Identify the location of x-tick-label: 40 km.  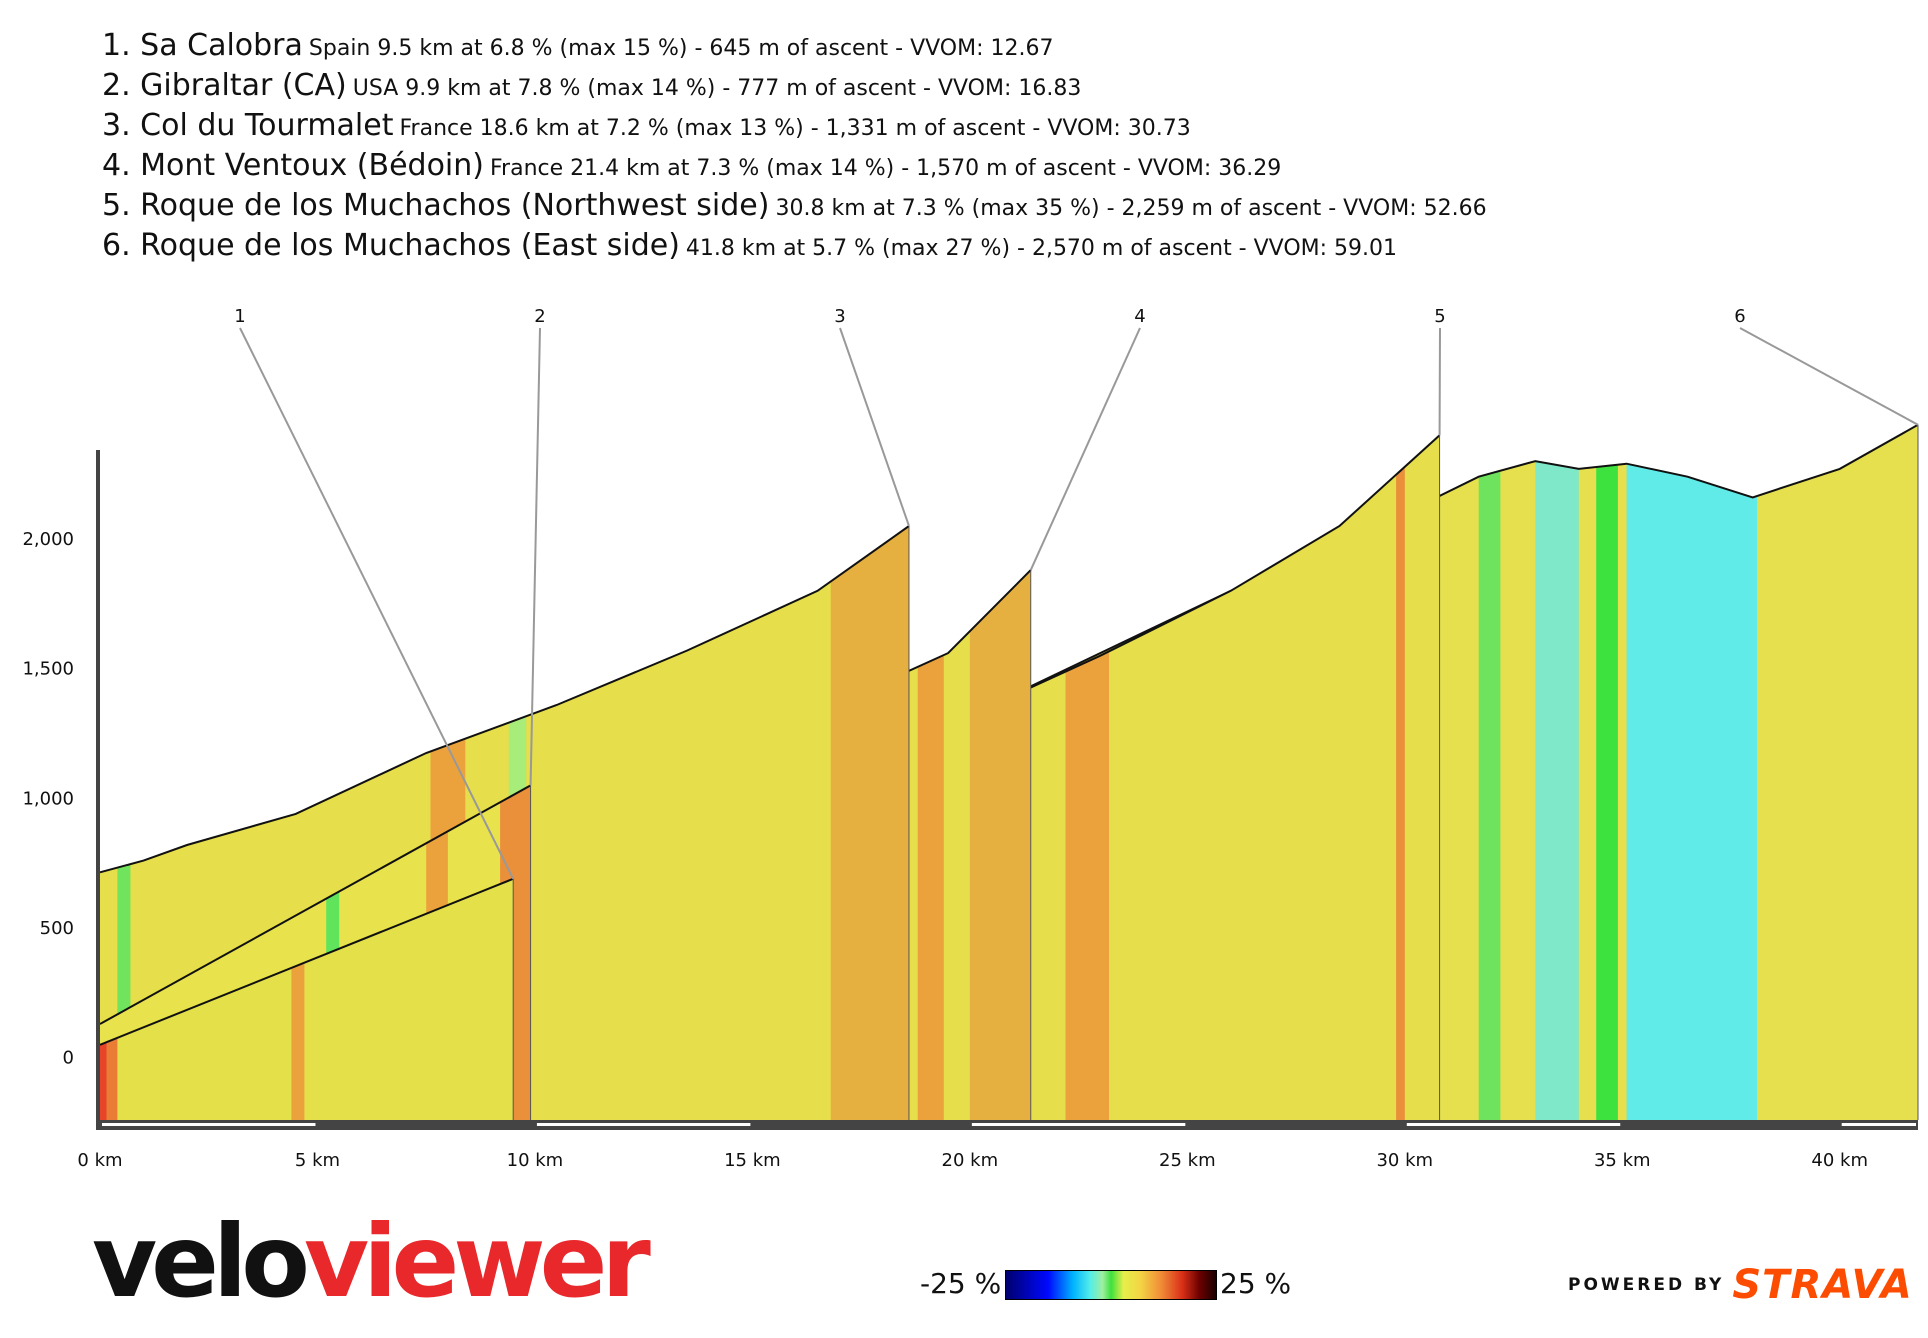
(1839, 1160).